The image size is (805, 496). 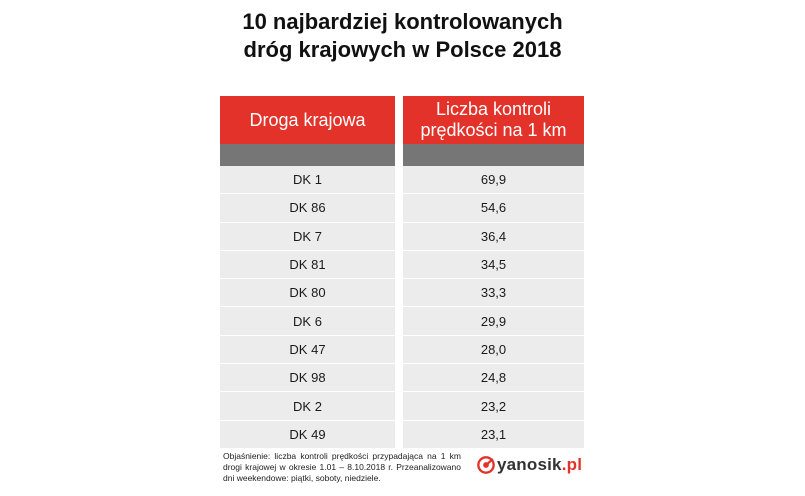 I want to click on title-line-1: 10 najbardziej kontrolowanych, so click(x=402, y=21).